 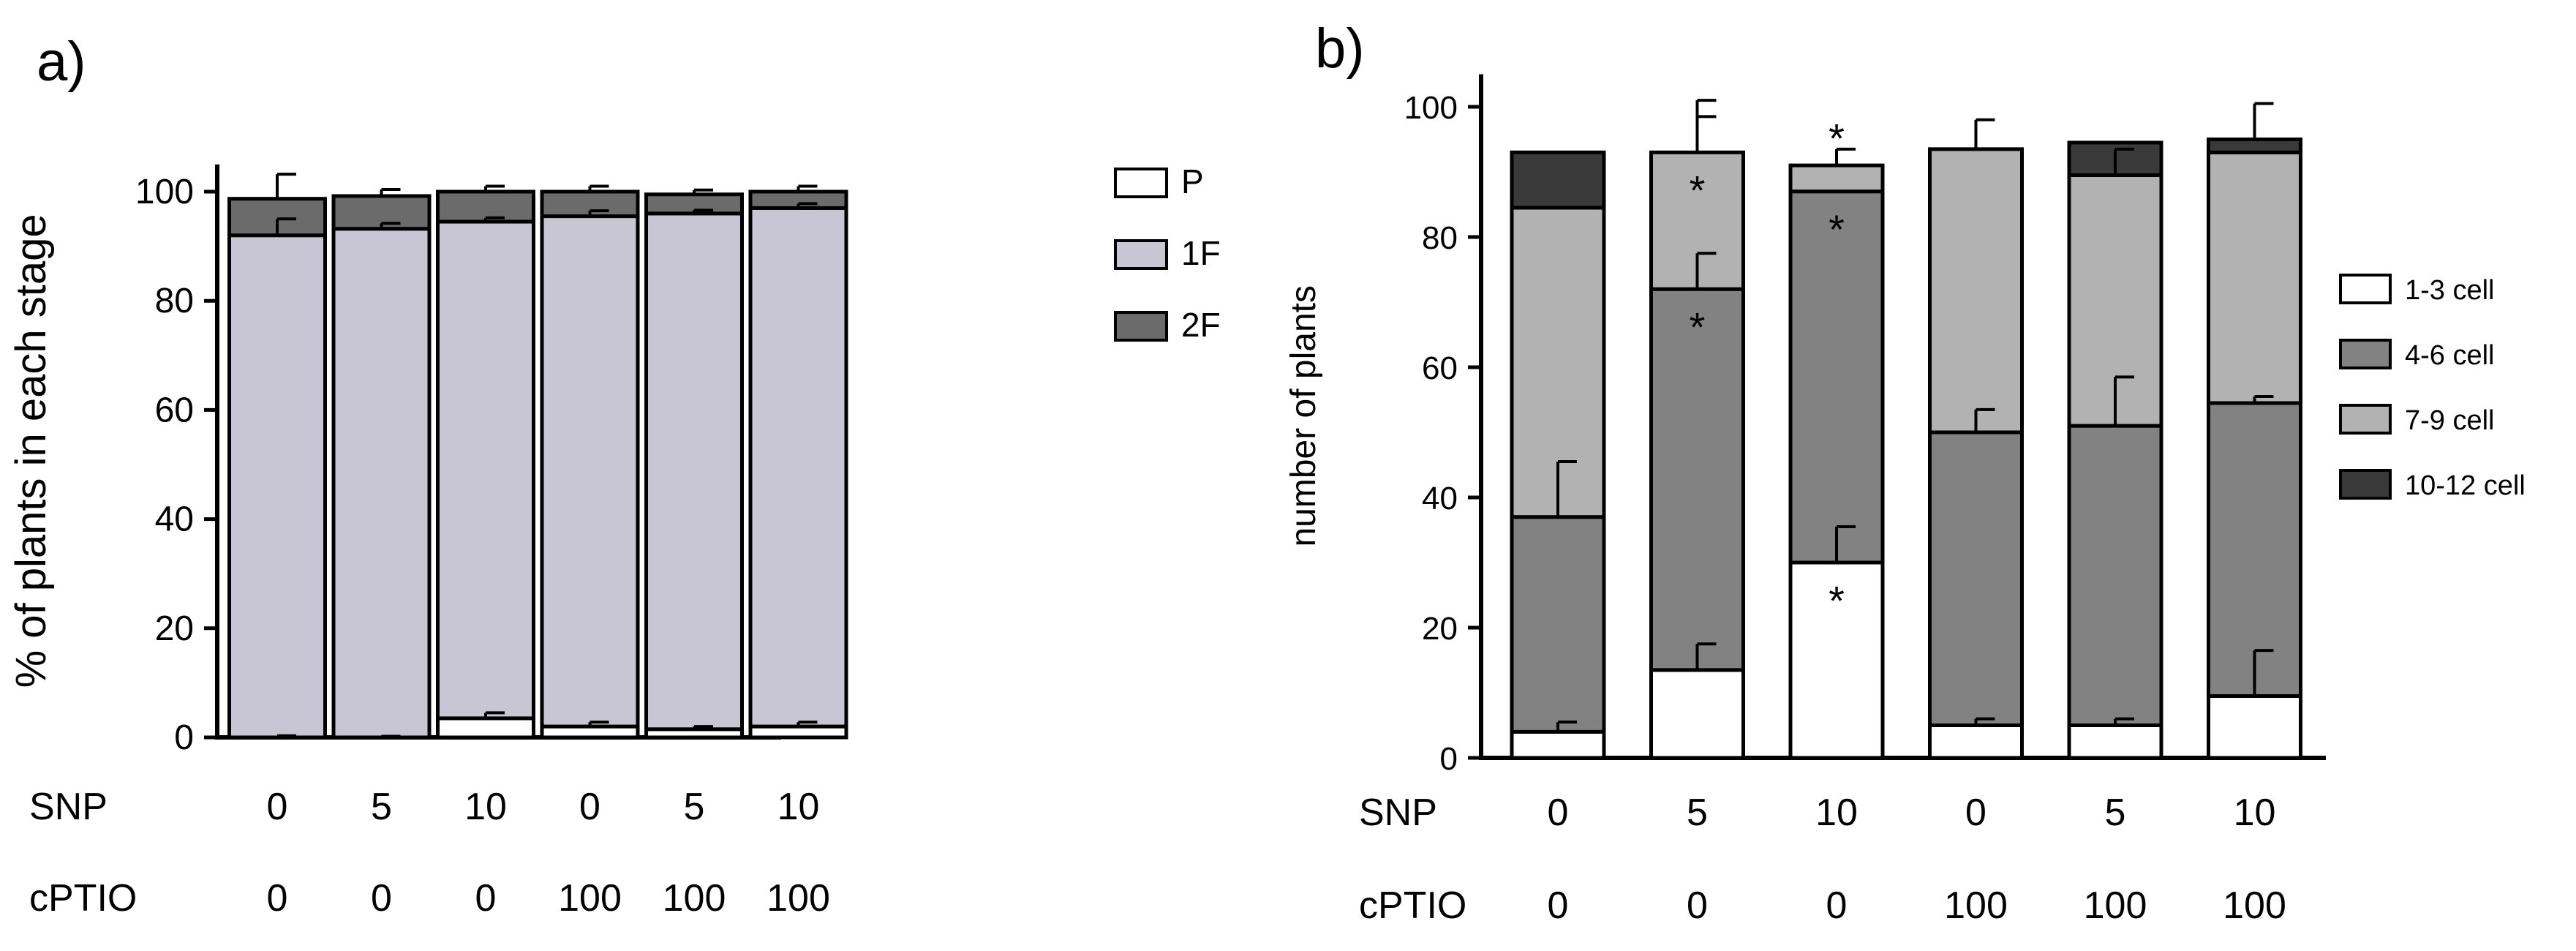 What do you see at coordinates (1141, 183) in the screenshot?
I see `legend-swatch-p` at bounding box center [1141, 183].